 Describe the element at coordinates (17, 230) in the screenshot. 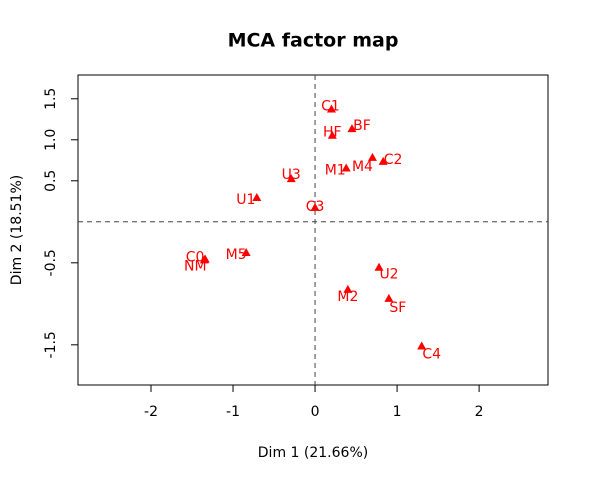

I see `y-axis-label: Dim 2 (18.51%)` at that location.